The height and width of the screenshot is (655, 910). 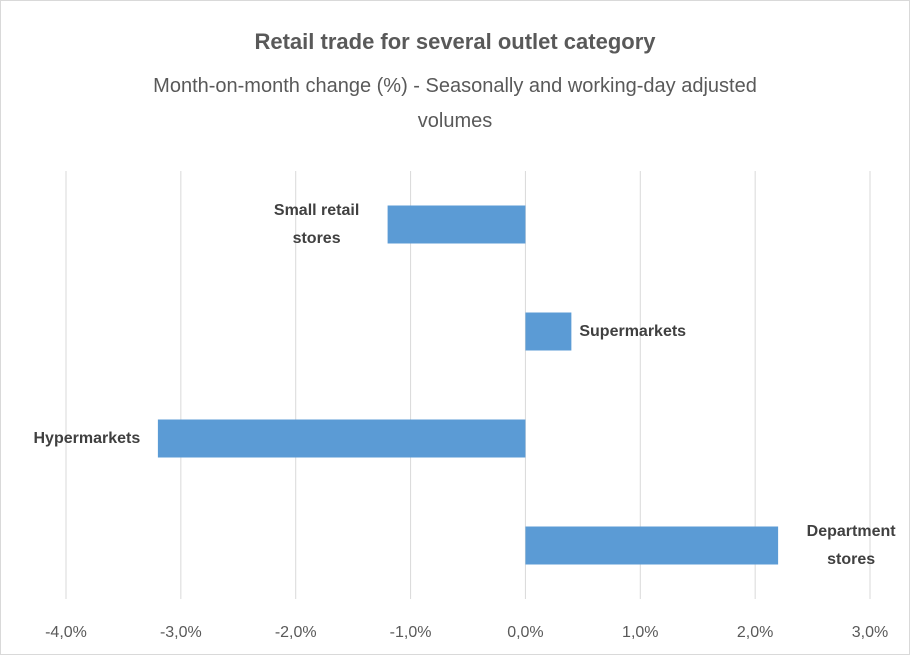 I want to click on x-tick-label: -2,0%, so click(x=296, y=632).